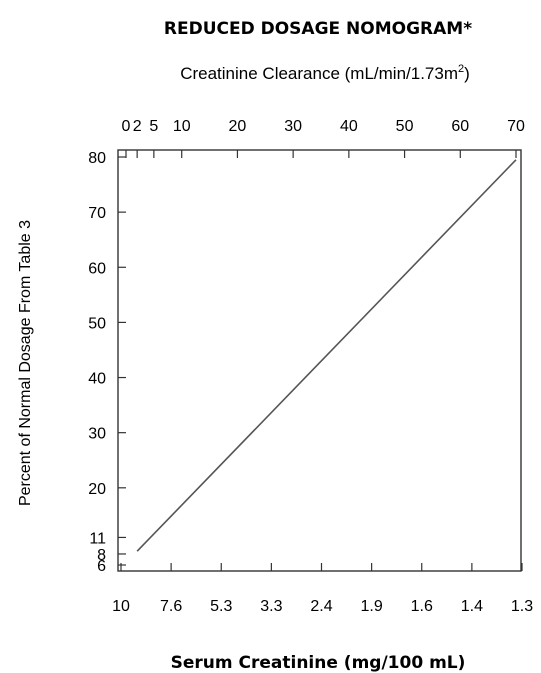  Describe the element at coordinates (323, 138) in the screenshot. I see `top-axis-ticks: 0 2 5 10 20 30 40 50 60 70` at that location.